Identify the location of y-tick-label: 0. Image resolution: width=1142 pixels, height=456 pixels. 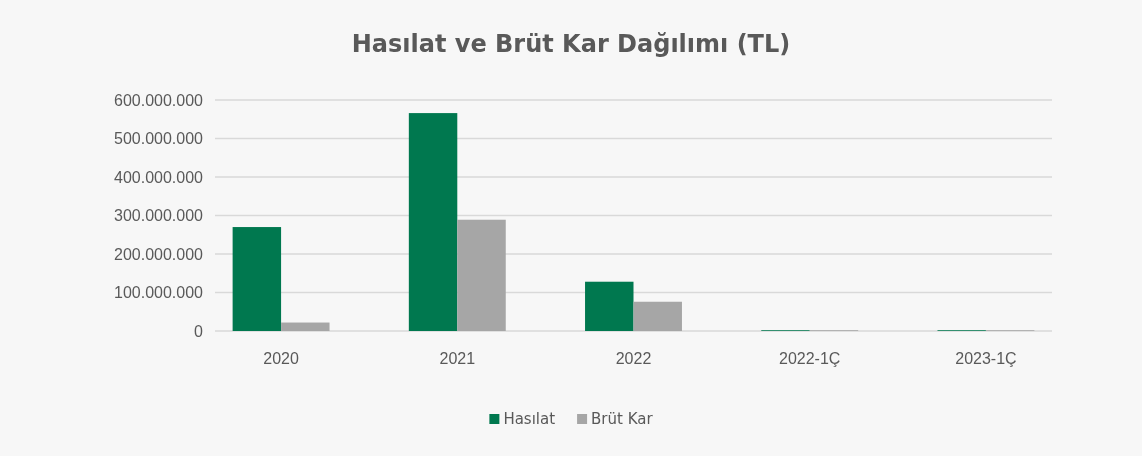
(199, 331).